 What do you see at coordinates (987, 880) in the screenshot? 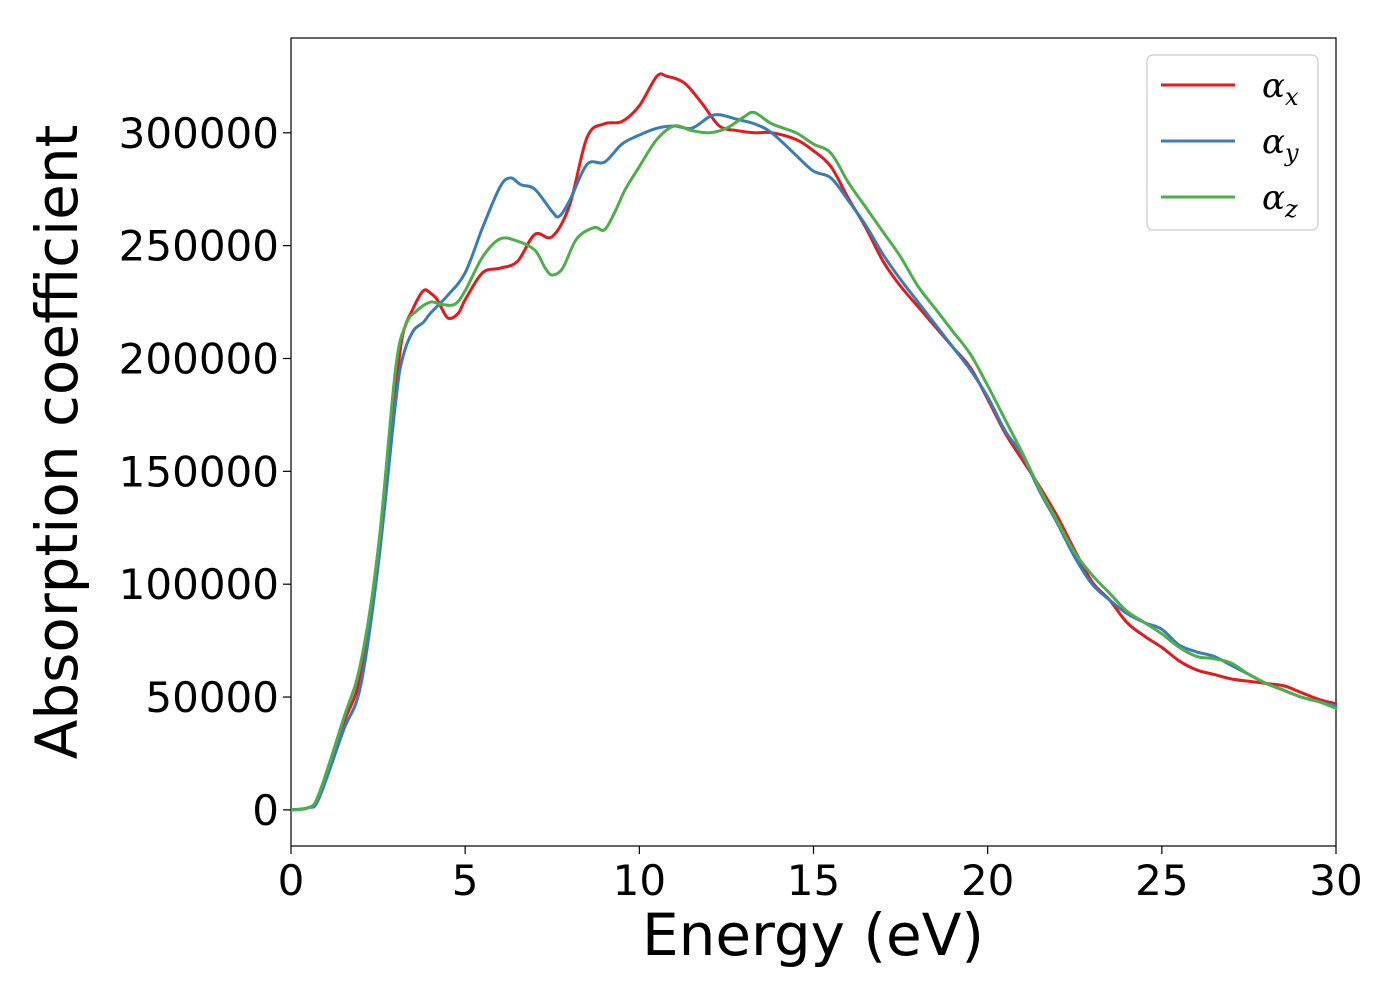
I see `x-tick-label: 20` at bounding box center [987, 880].